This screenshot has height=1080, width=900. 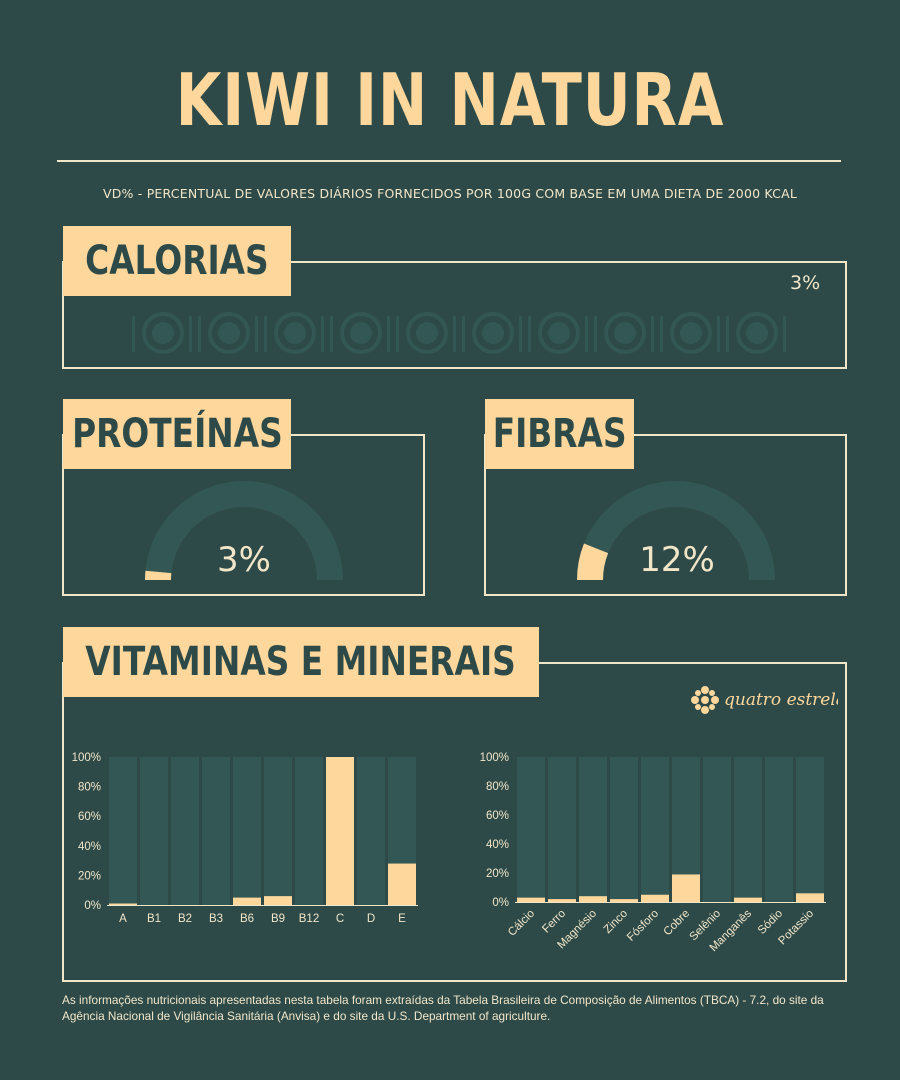 I want to click on category-label: B3, so click(x=216, y=919).